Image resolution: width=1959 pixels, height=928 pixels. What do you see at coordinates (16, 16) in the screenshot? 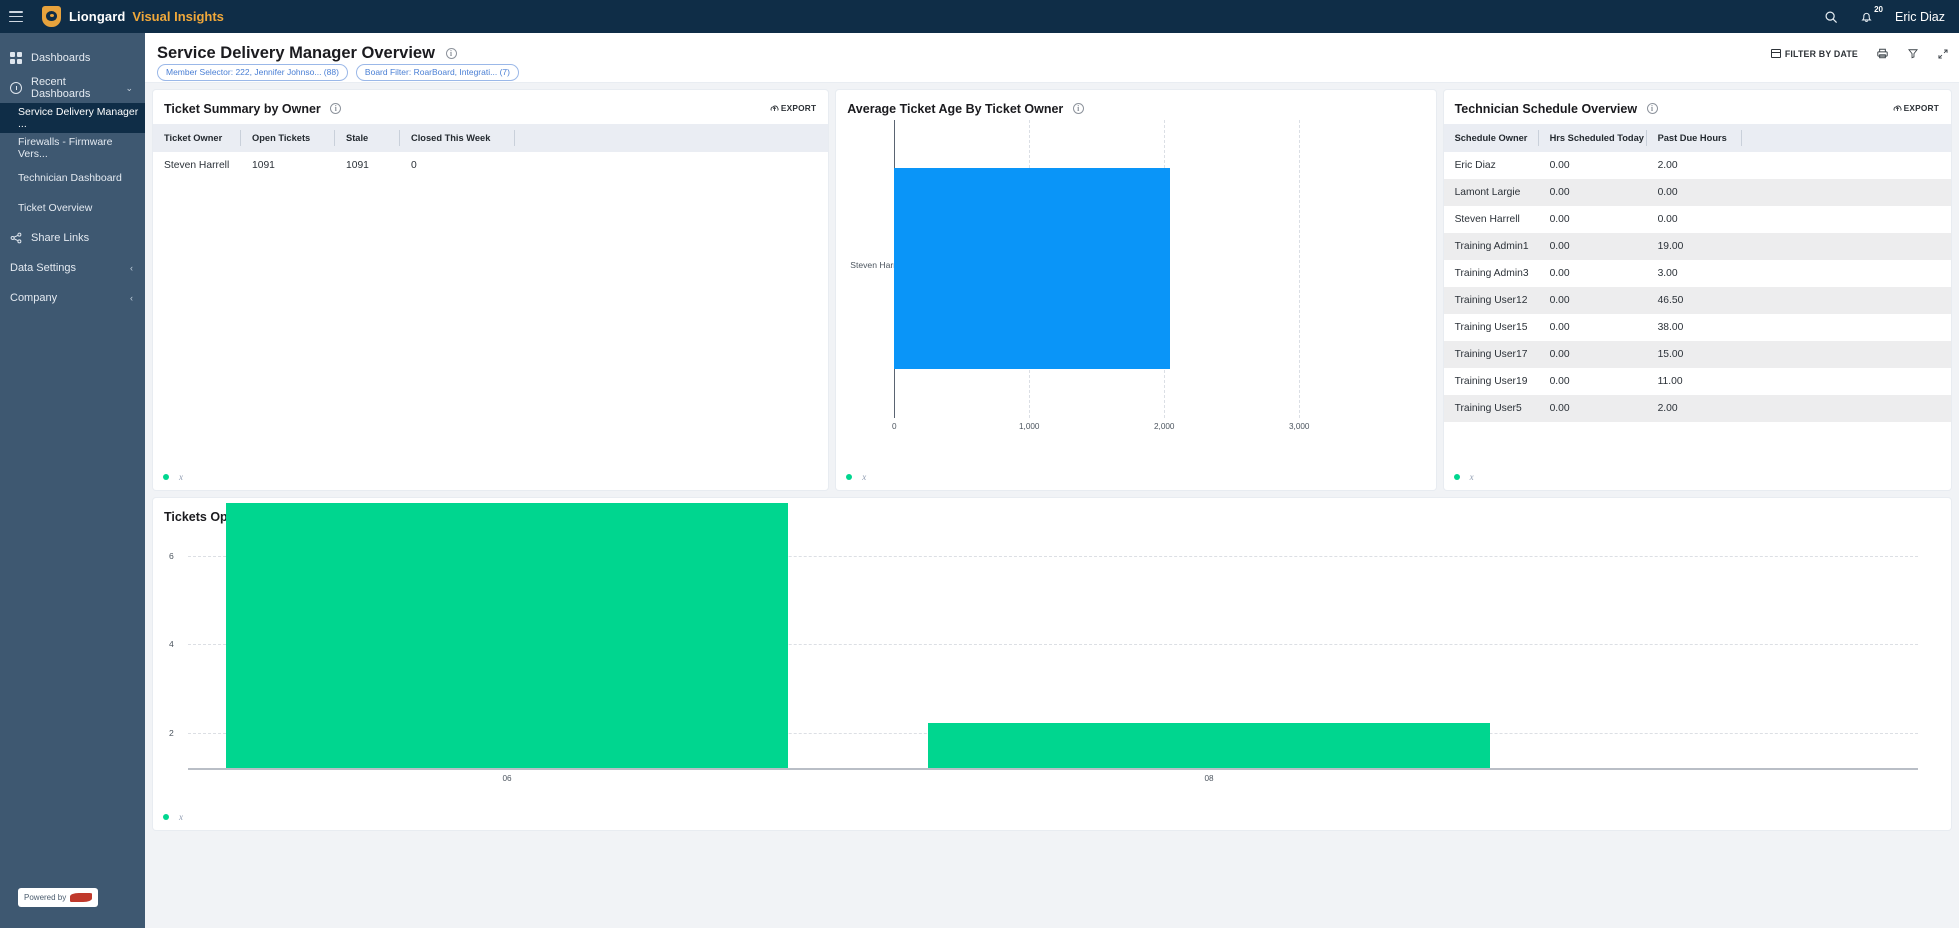
I see `hamburger-icon` at bounding box center [16, 16].